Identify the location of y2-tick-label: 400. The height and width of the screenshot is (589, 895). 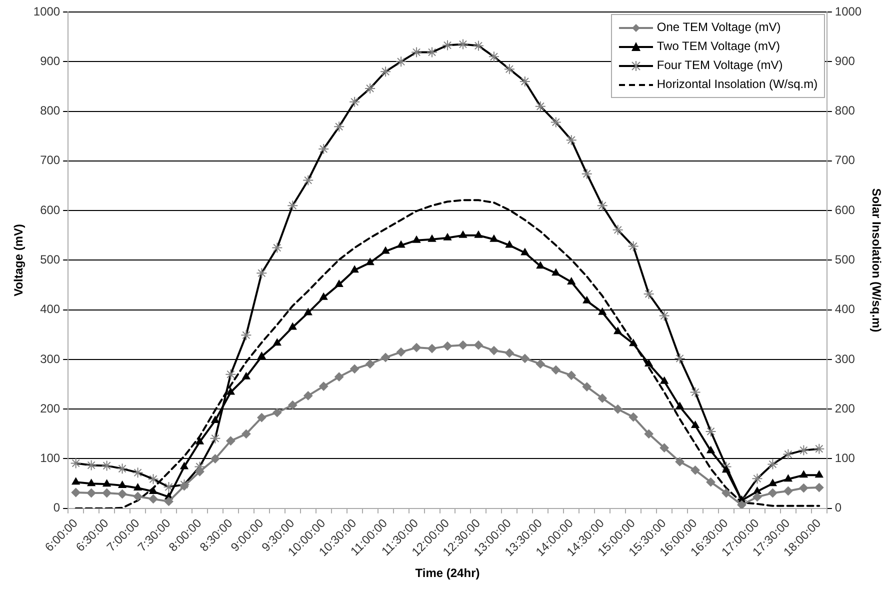
(845, 309).